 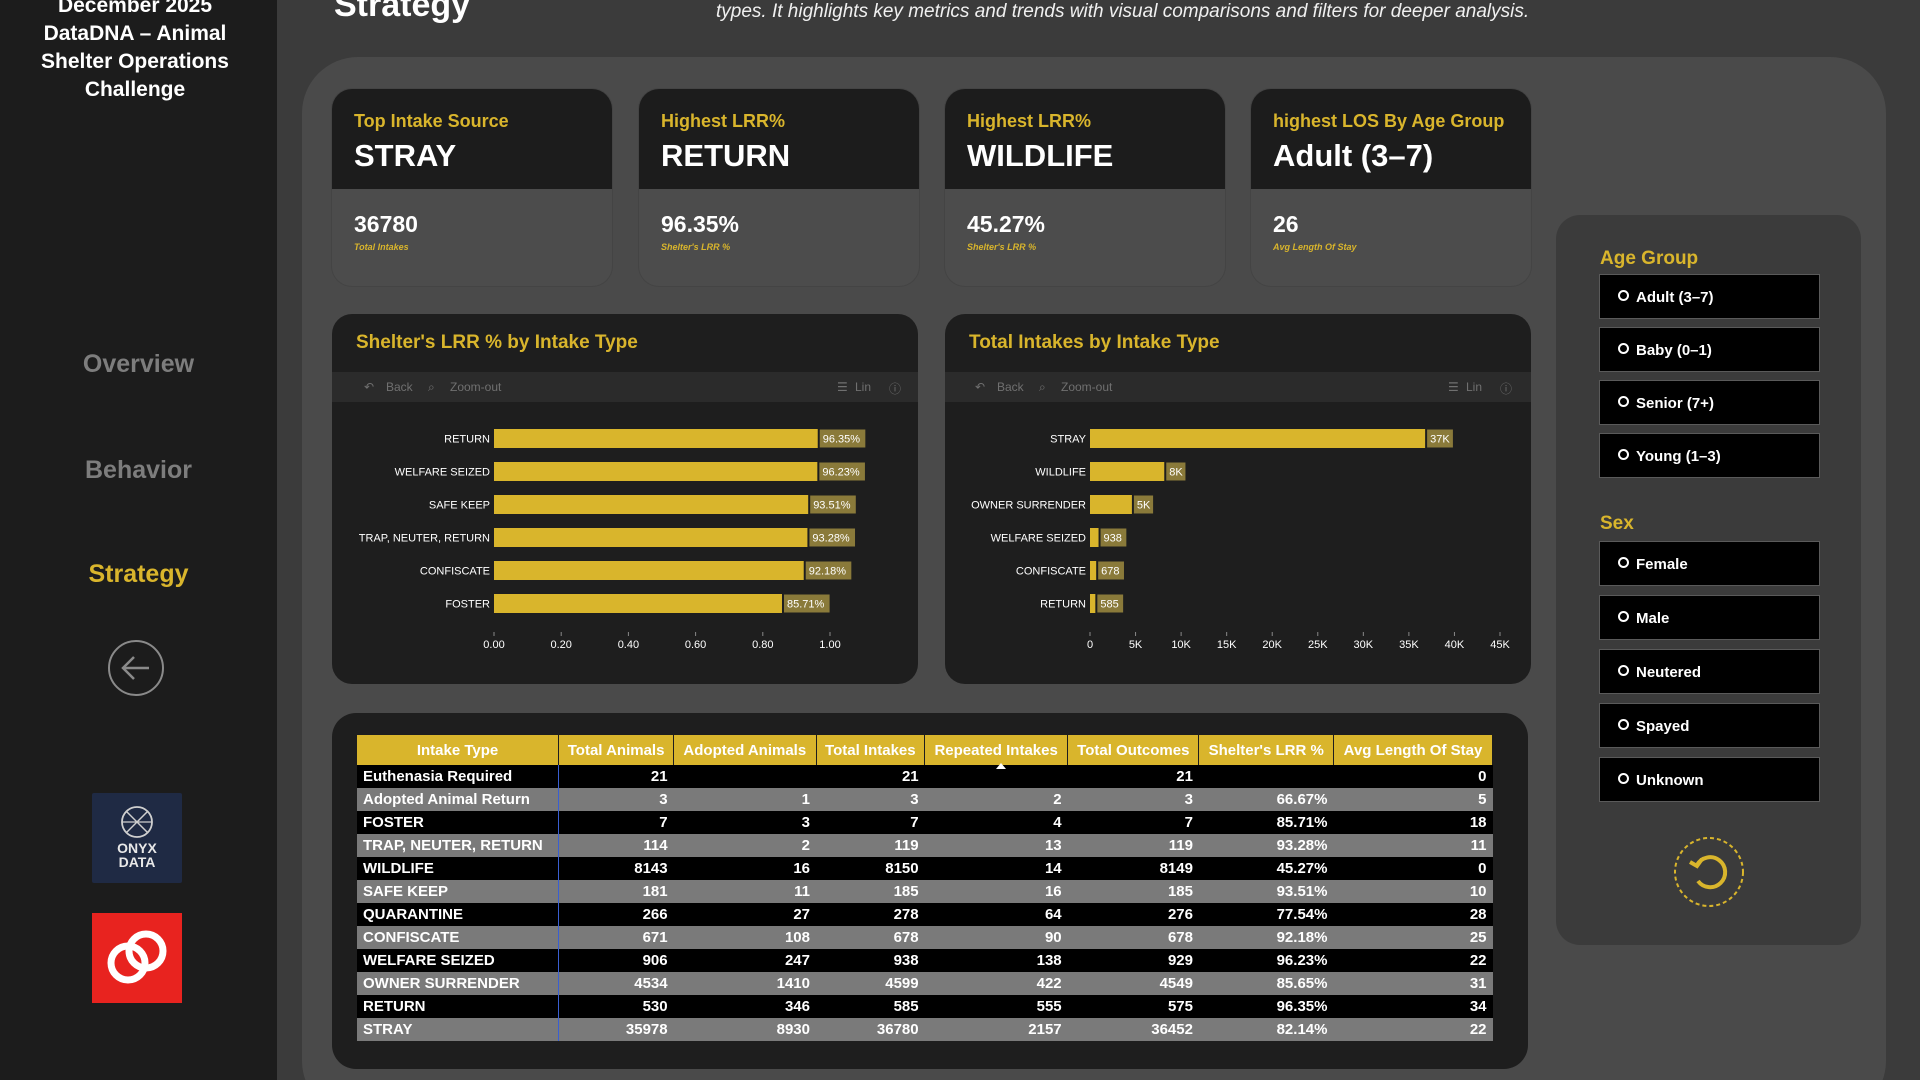 What do you see at coordinates (442, 473) in the screenshot?
I see `category-label: WELFARE SEIZED` at bounding box center [442, 473].